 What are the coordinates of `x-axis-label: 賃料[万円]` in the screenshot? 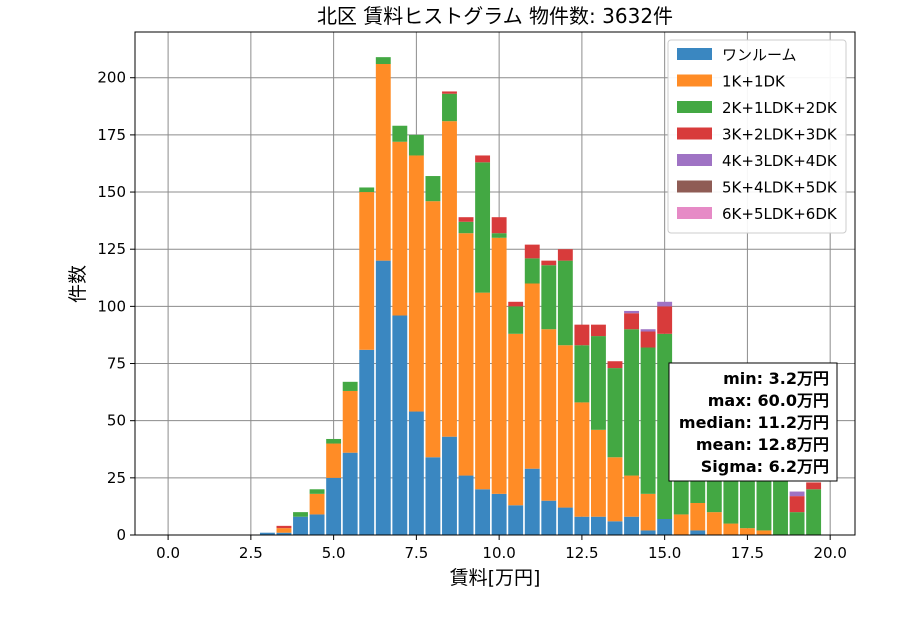 It's located at (495, 578).